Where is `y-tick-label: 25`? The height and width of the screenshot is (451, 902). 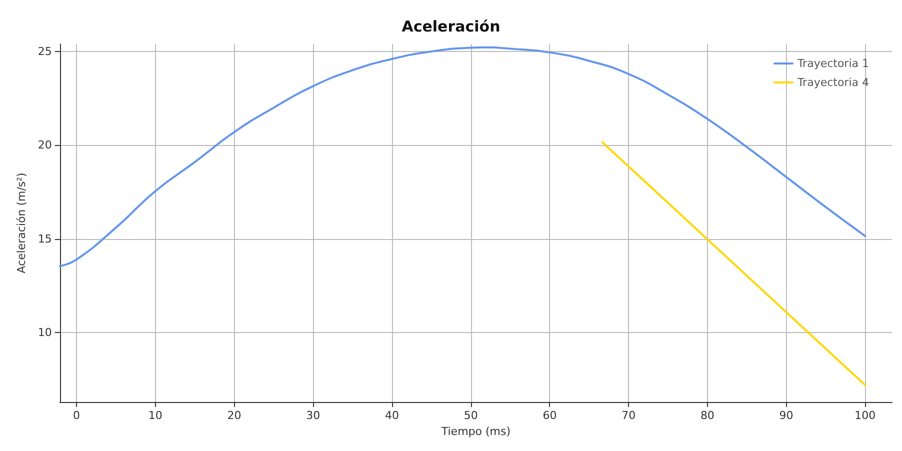 y-tick-label: 25 is located at coordinates (45, 51).